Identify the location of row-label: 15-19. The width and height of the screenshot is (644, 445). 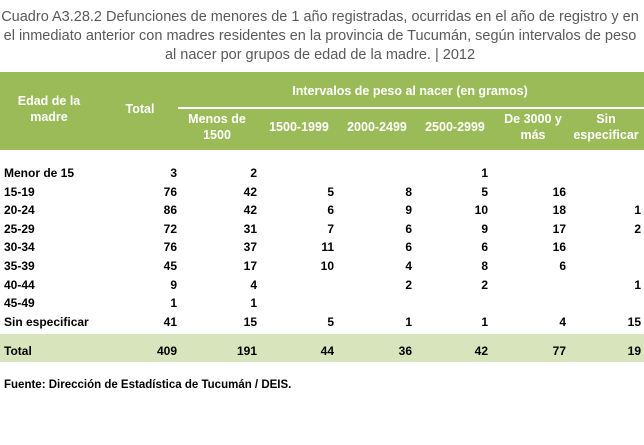
(19, 191).